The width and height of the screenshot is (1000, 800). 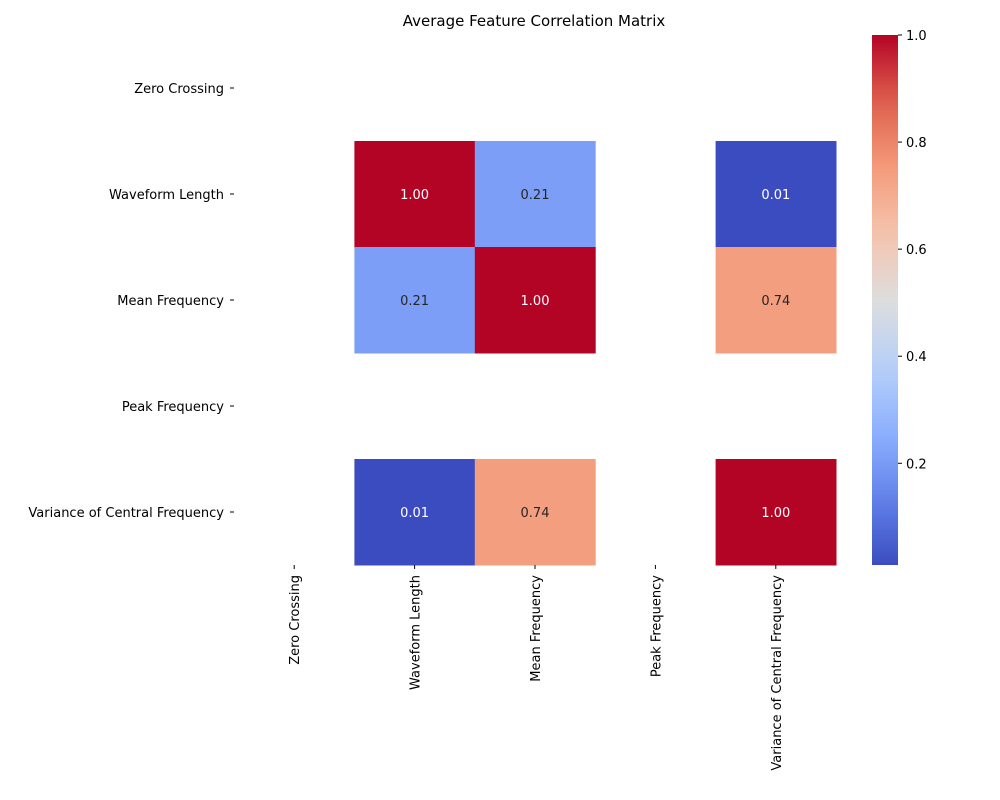 I want to click on y-tick-label: Zero Crossing, so click(x=179, y=89).